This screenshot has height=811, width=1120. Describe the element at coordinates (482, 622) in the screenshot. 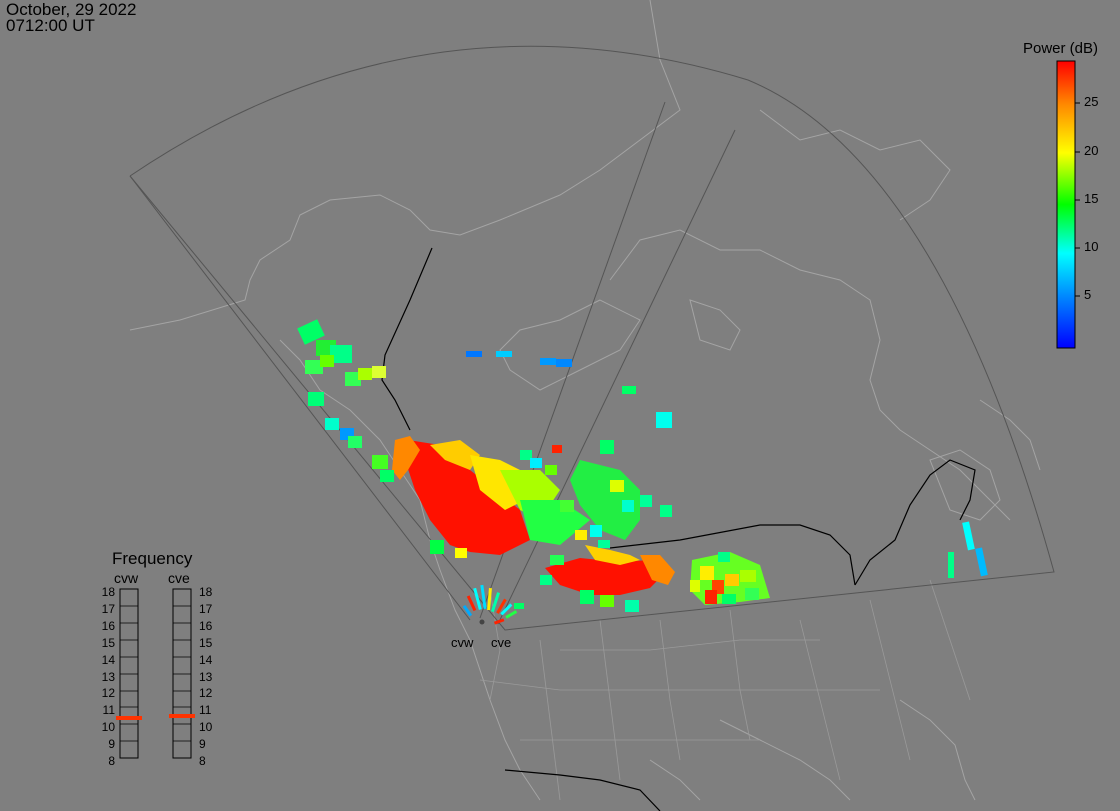

I see `radar-site-marker` at that location.